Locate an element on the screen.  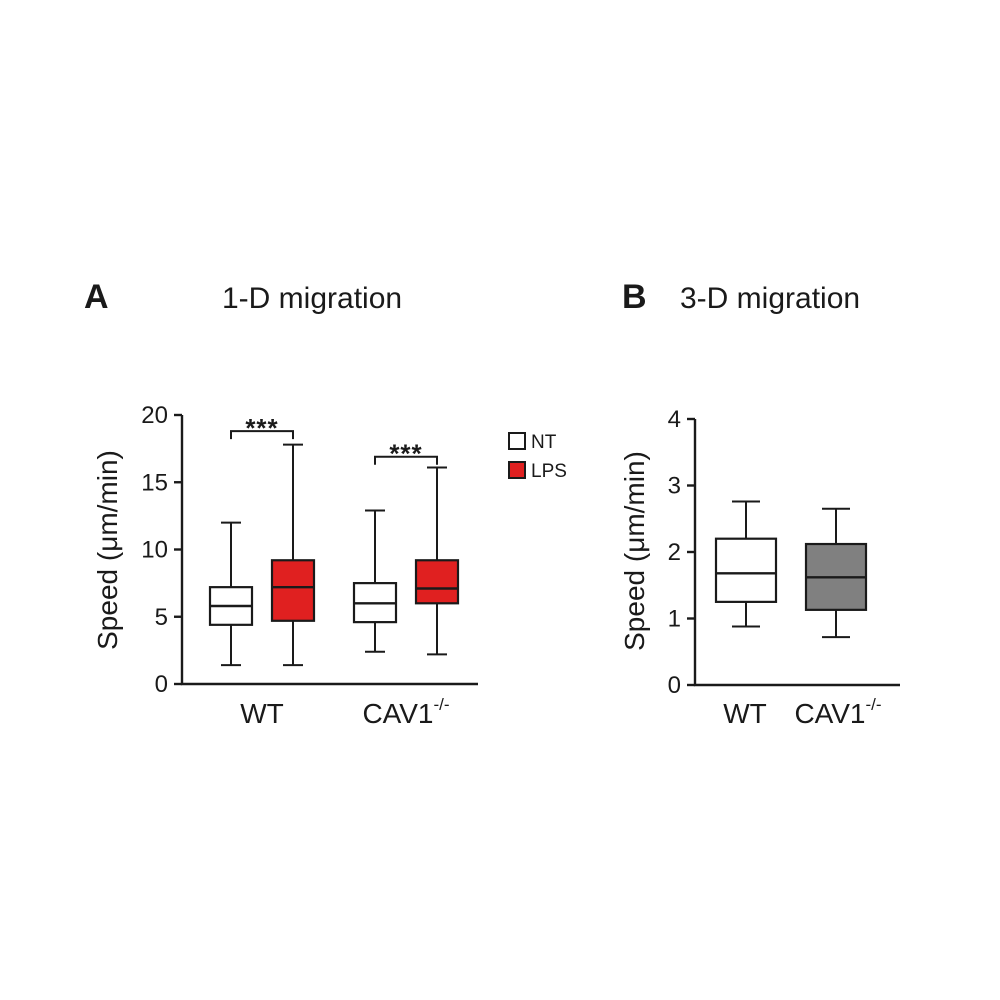
panel-a-category-cav1: CAV1-/- is located at coordinates (405, 712).